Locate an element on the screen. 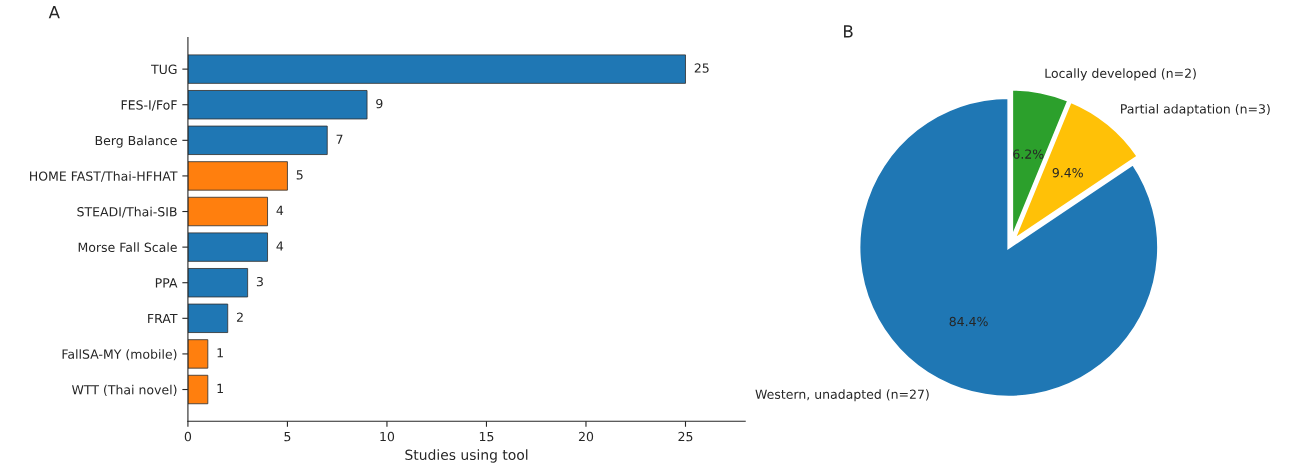 This screenshot has height=468, width=1296. y-tick-label: TUG is located at coordinates (164, 69).